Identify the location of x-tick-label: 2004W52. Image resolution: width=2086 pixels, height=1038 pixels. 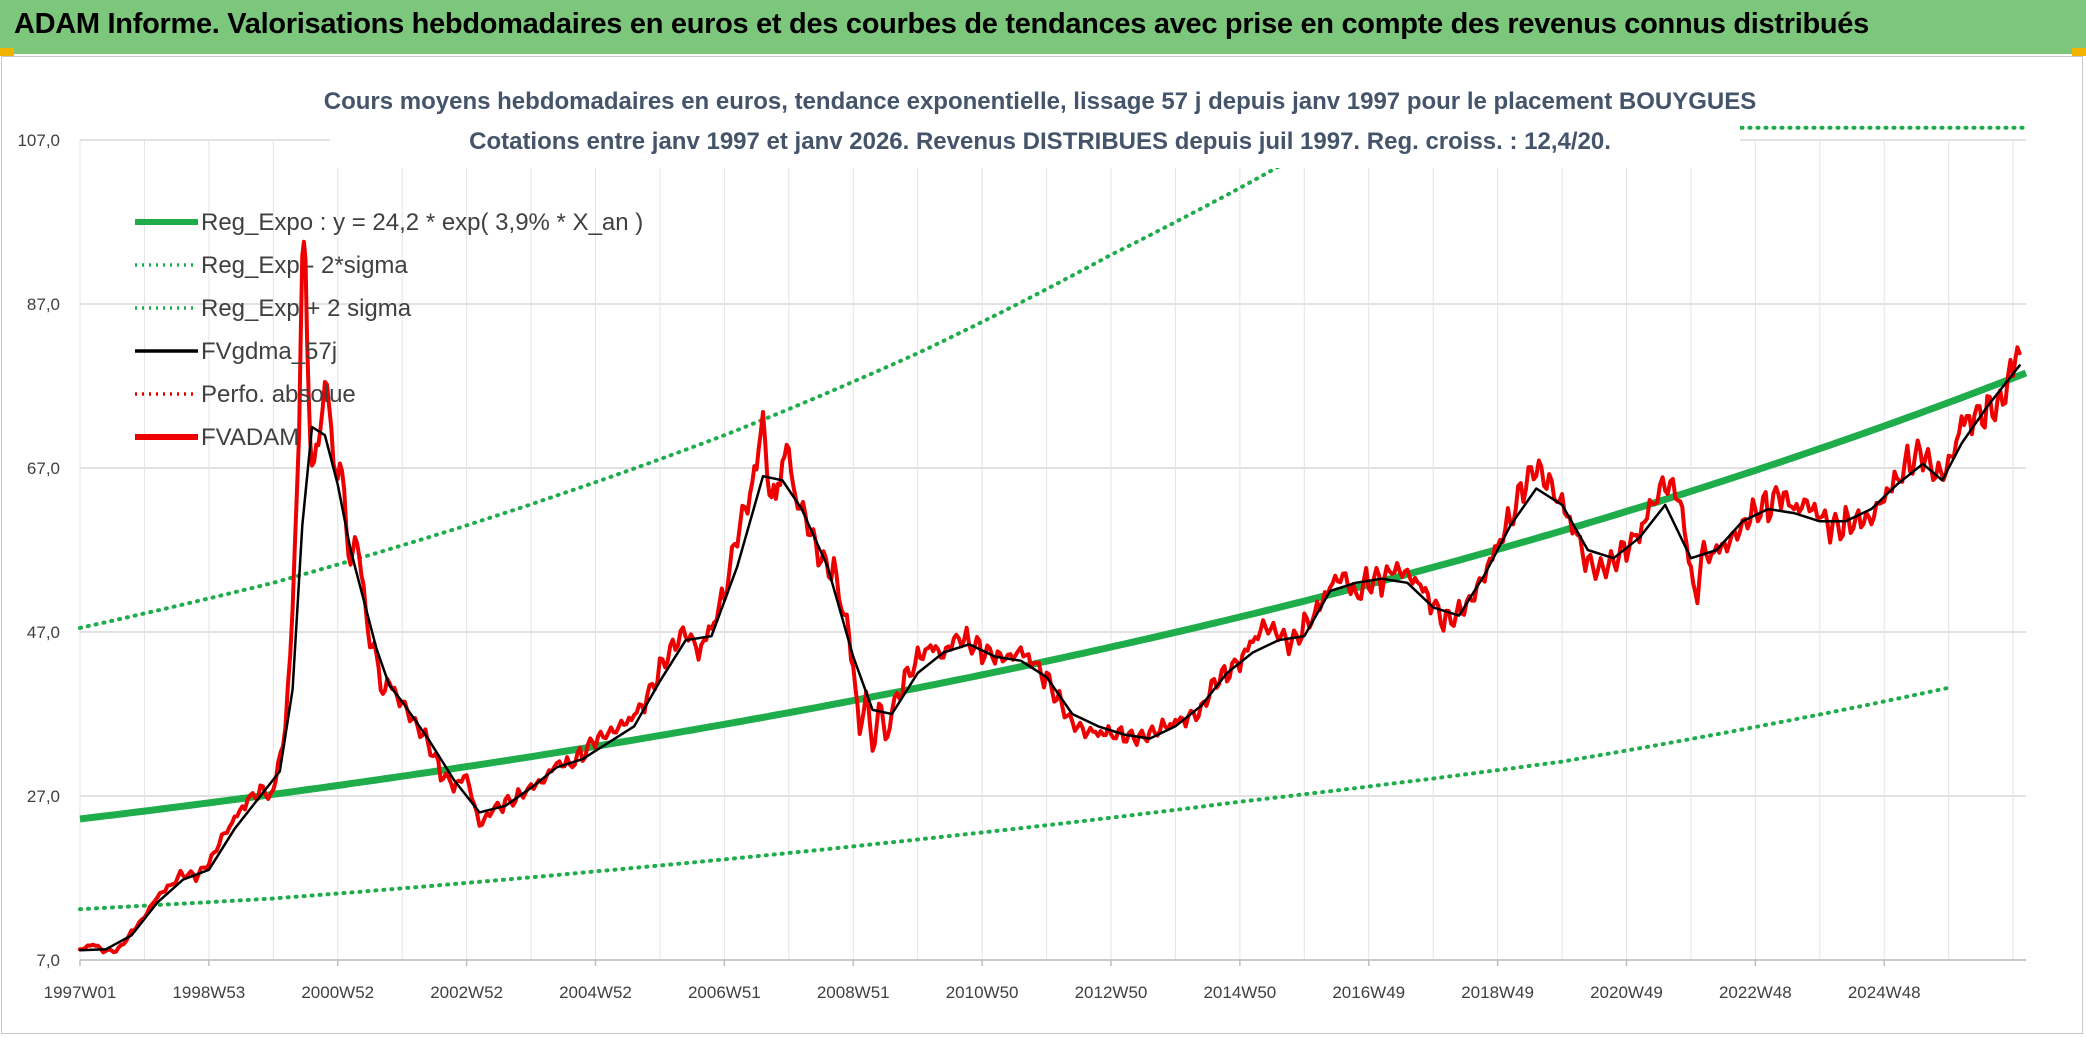
(595, 992).